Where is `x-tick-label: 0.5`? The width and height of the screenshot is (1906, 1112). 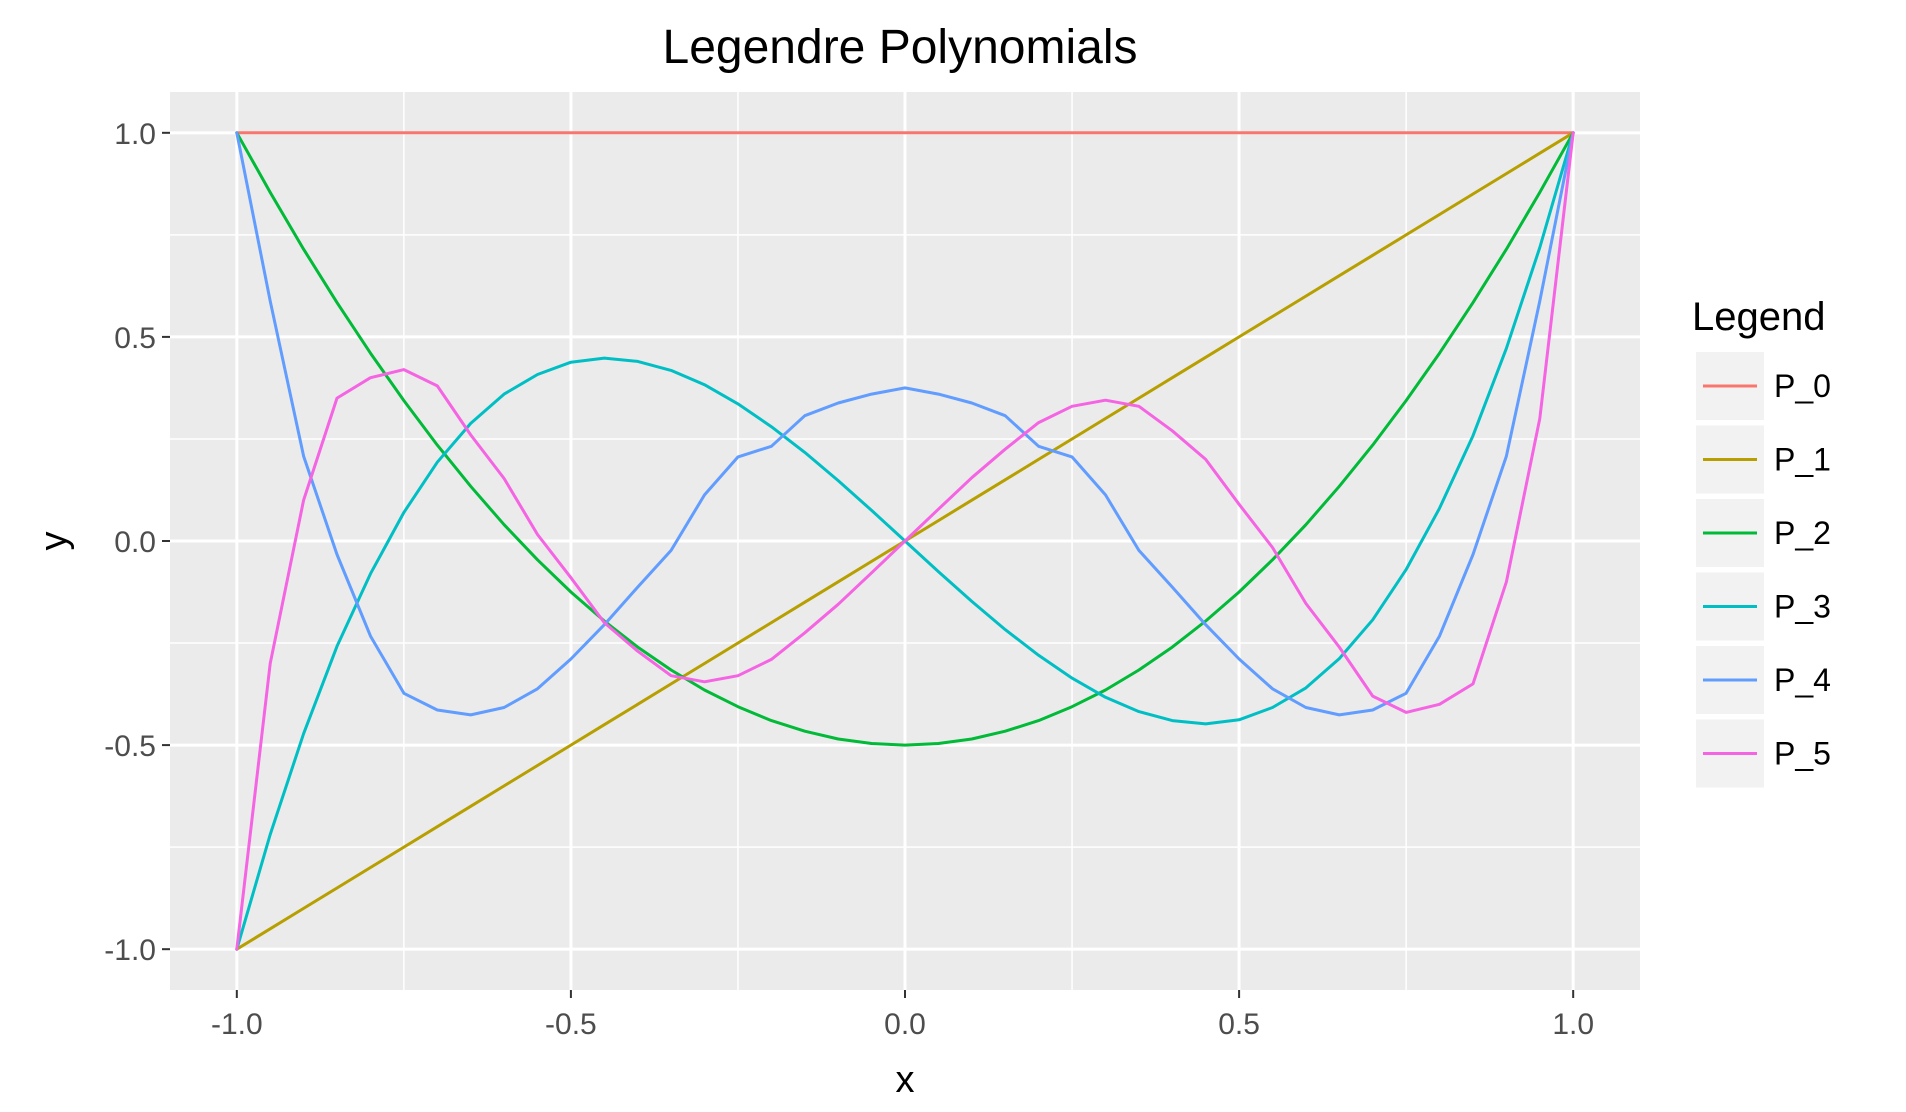
x-tick-label: 0.5 is located at coordinates (1239, 1024).